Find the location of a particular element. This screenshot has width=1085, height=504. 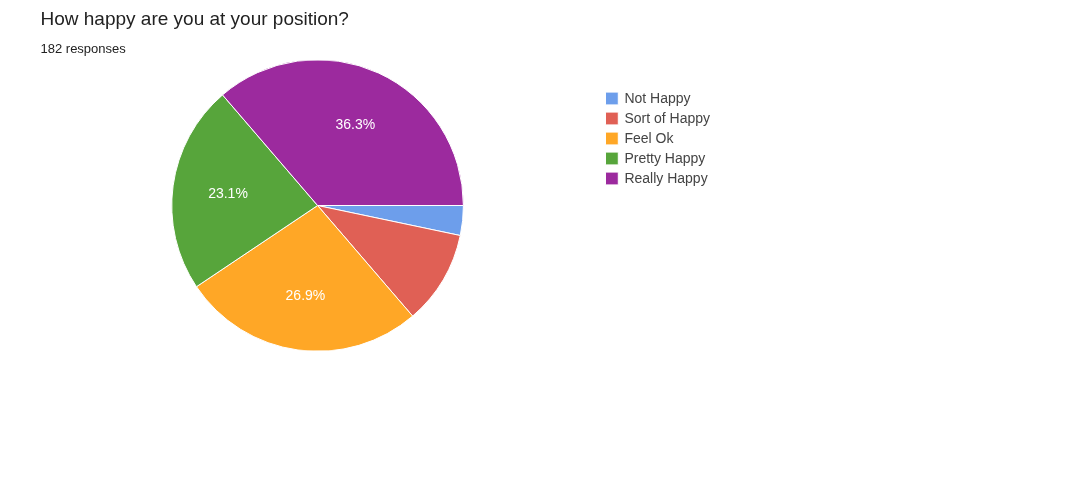

data-label: 26.9% is located at coordinates (305, 294).